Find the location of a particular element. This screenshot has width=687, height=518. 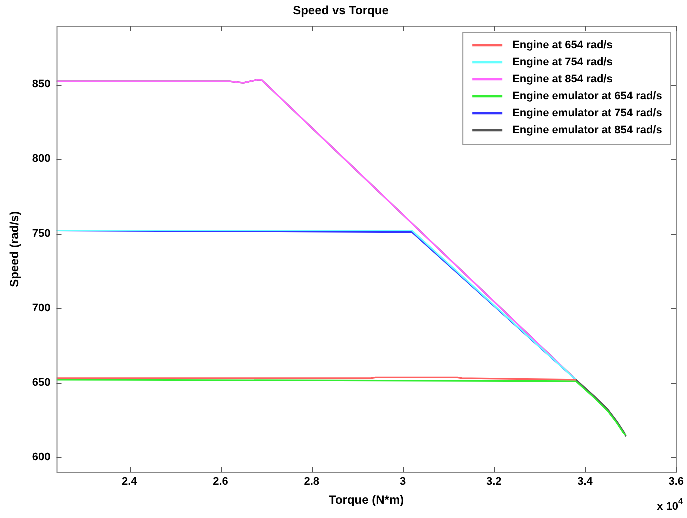

y-axis-title: Speed (rad/s) is located at coordinates (15, 249).